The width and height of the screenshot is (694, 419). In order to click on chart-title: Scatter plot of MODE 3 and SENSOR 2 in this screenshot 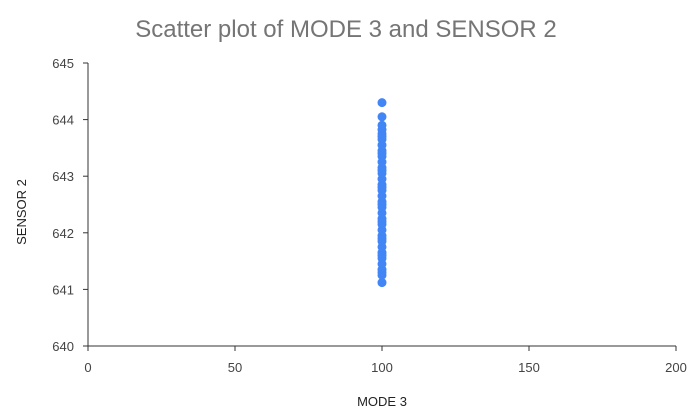, I will do `click(346, 29)`.